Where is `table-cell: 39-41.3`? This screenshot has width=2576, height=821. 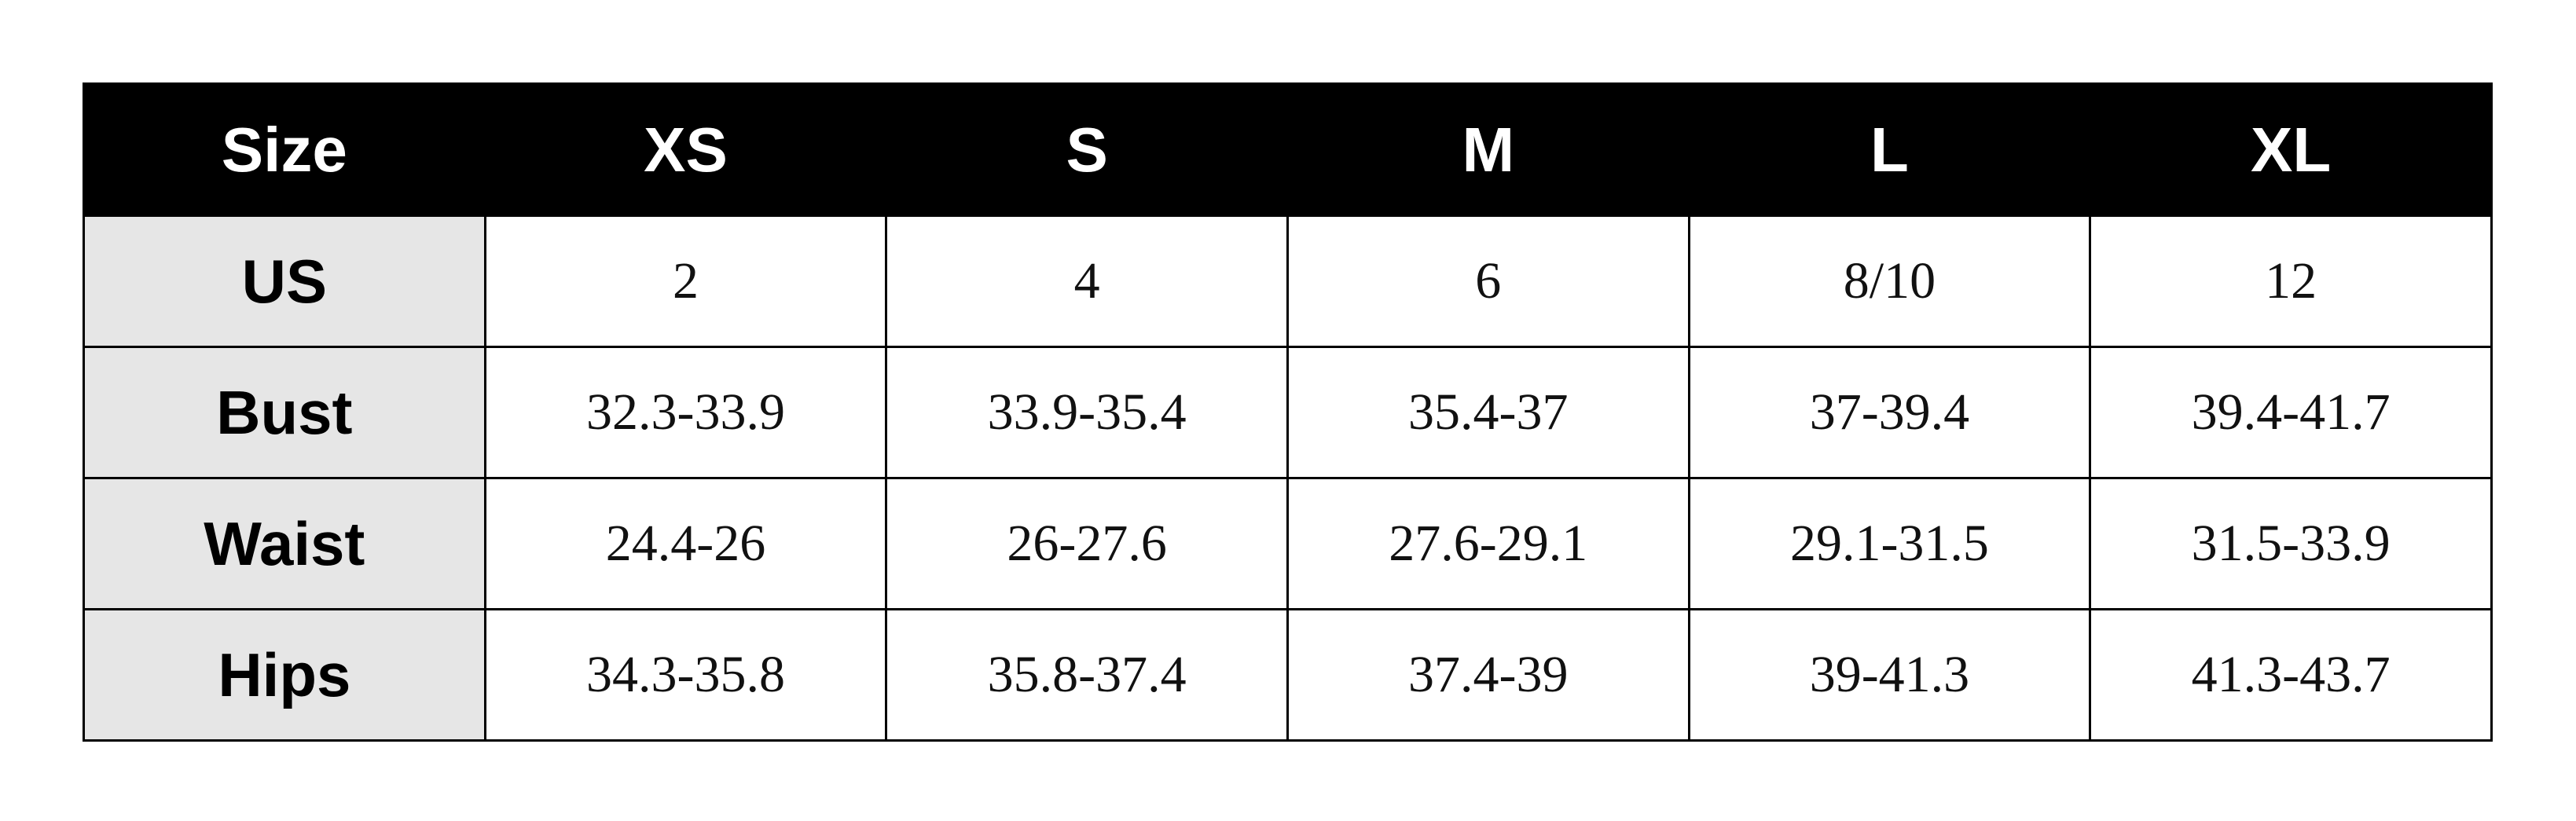 table-cell: 39-41.3 is located at coordinates (1889, 675).